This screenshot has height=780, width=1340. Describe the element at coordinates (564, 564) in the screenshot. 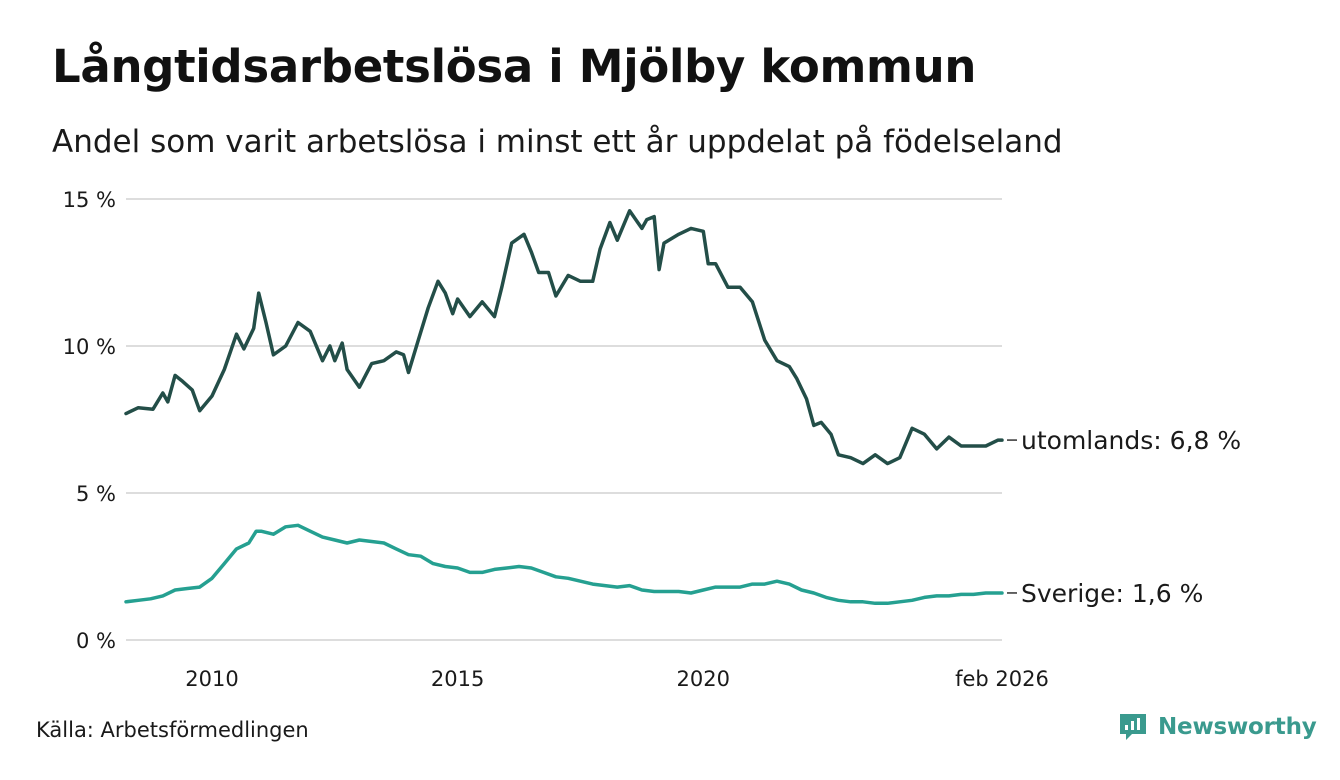

I see `series-line-sverige` at that location.